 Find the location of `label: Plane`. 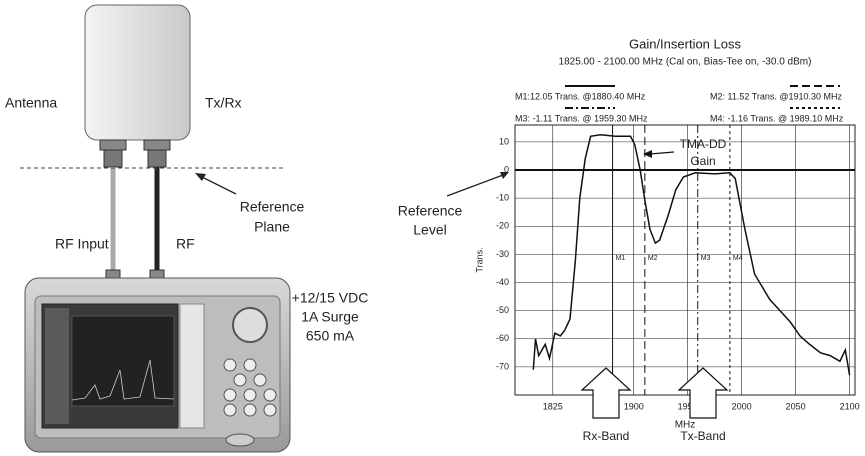

label: Plane is located at coordinates (272, 227).